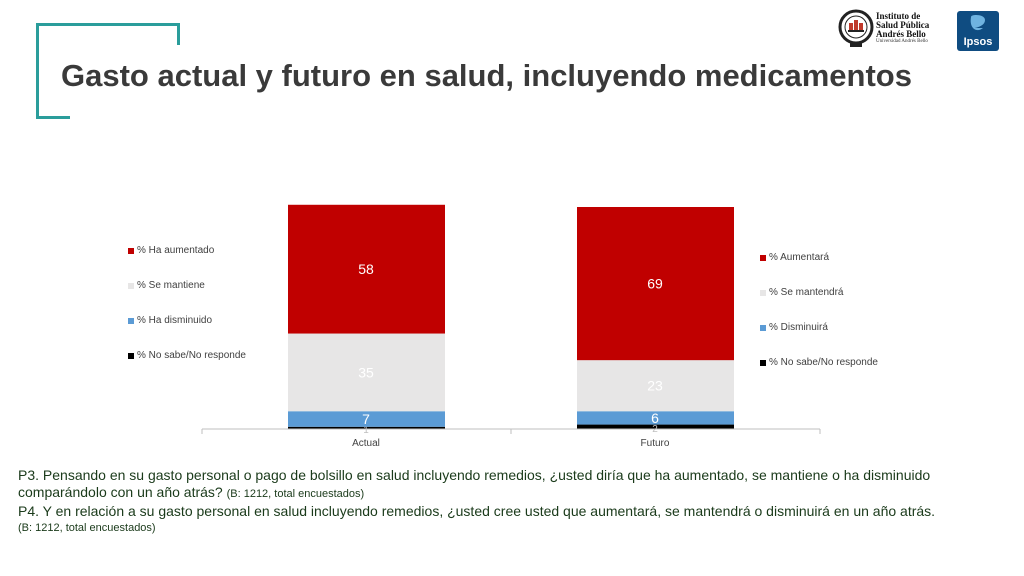 The height and width of the screenshot is (576, 1024). I want to click on data-label: 1, so click(366, 430).